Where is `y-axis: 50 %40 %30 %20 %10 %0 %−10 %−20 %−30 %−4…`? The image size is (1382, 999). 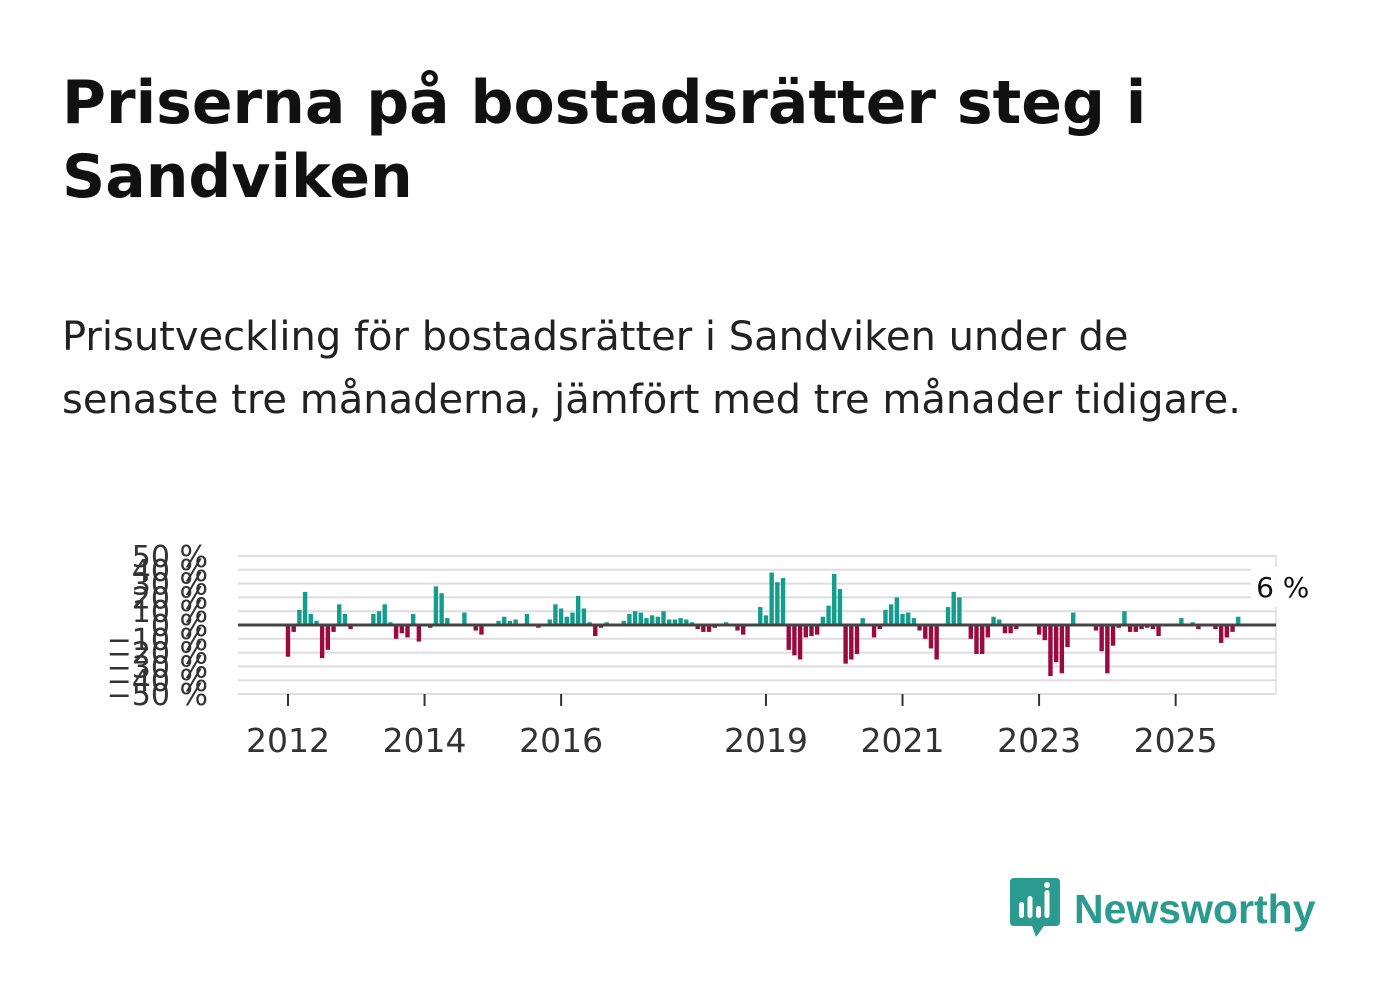 y-axis: 50 %40 %30 %20 %10 %0 %−10 %−20 %−30 %−4… is located at coordinates (157, 626).